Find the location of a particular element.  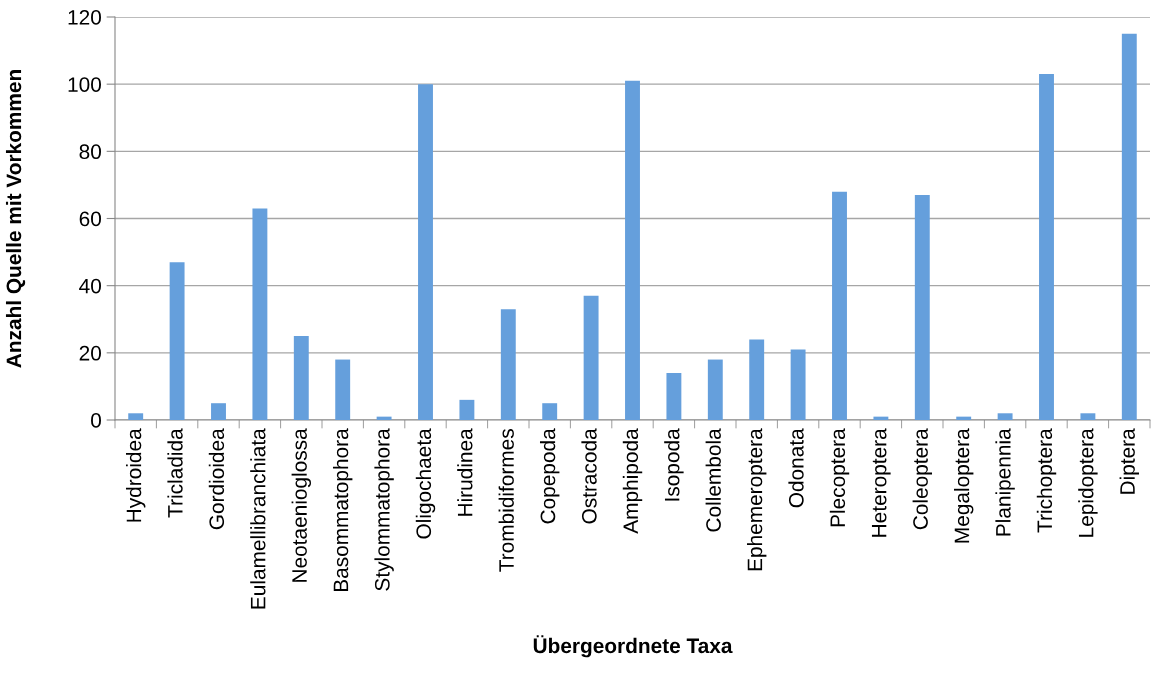

x-tick-label: Ostracoda is located at coordinates (589, 476).